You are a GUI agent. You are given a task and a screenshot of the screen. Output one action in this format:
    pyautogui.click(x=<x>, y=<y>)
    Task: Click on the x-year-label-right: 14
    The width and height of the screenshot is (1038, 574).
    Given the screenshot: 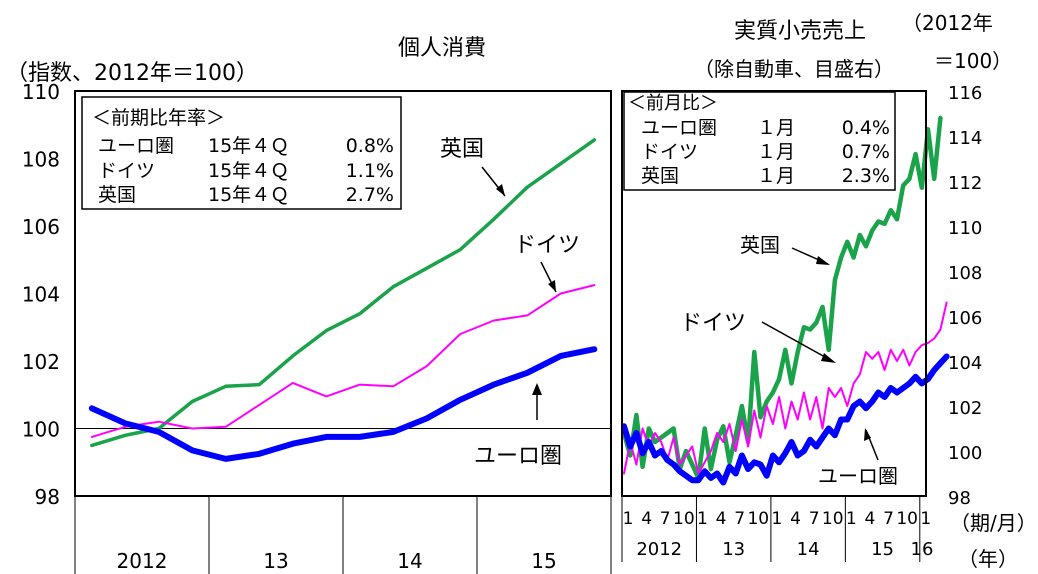 What is the action you would take?
    pyautogui.click(x=808, y=549)
    